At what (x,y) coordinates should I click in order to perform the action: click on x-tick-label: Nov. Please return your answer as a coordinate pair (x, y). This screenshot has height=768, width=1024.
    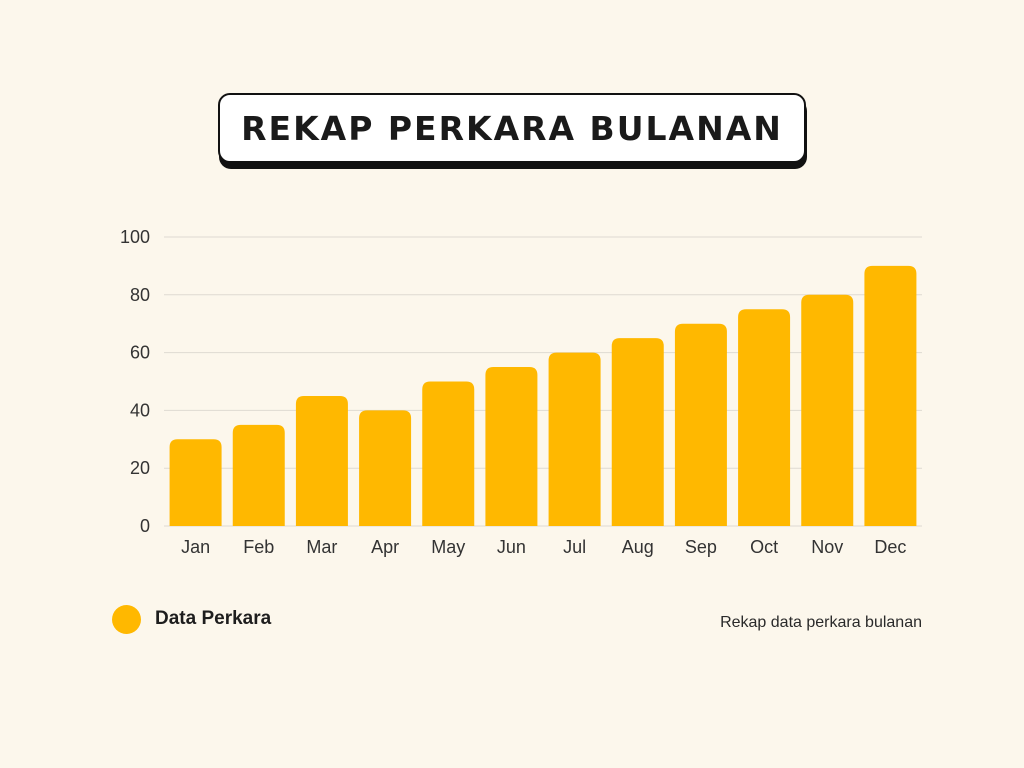
    Looking at the image, I should click on (827, 547).